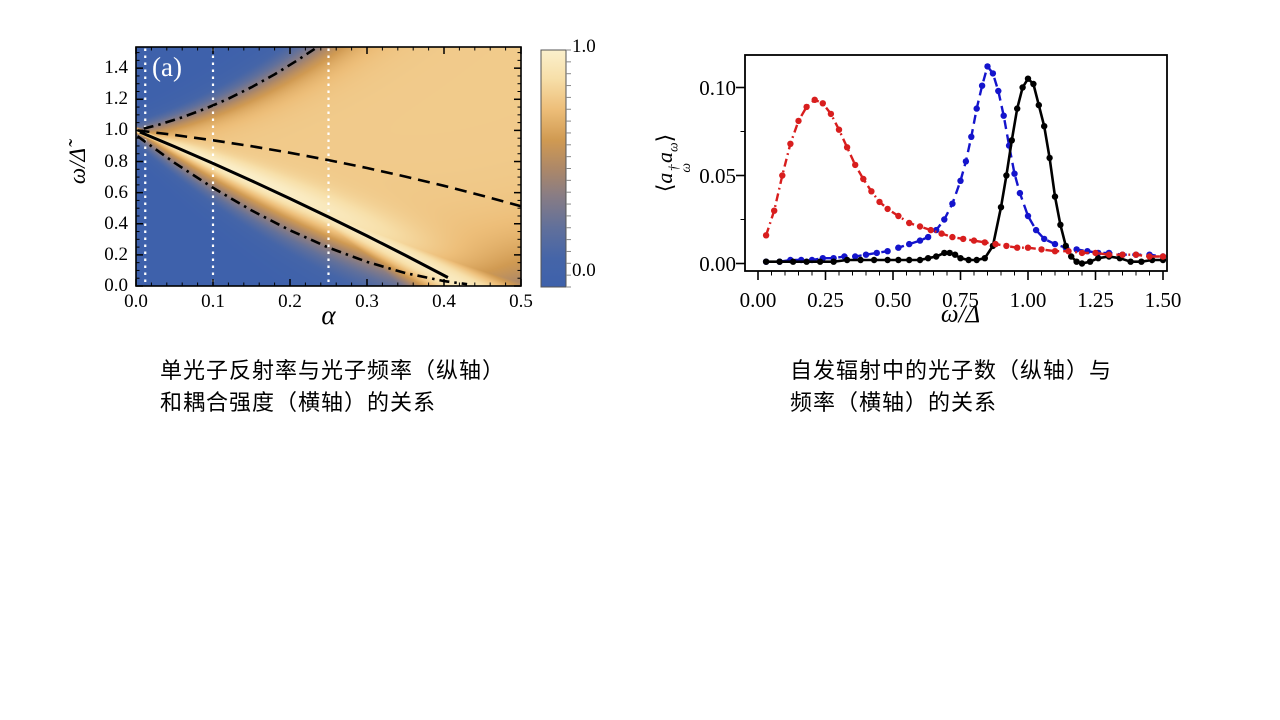  I want to click on left-x-tick-label: 0.3, so click(367, 301).